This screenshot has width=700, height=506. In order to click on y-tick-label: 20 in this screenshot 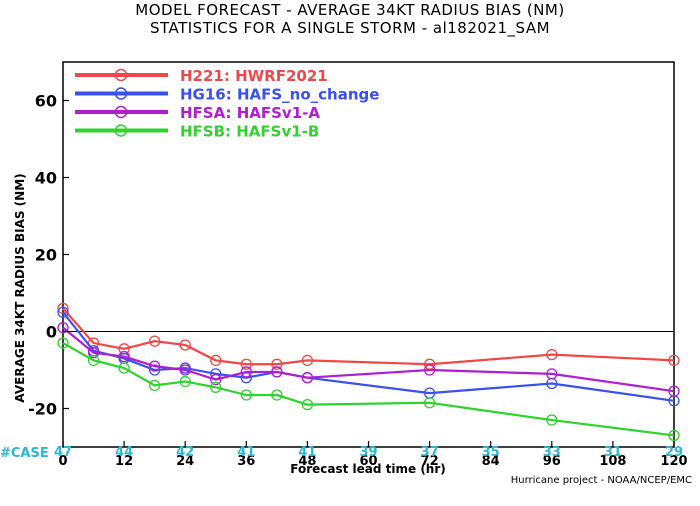, I will do `click(46, 255)`.